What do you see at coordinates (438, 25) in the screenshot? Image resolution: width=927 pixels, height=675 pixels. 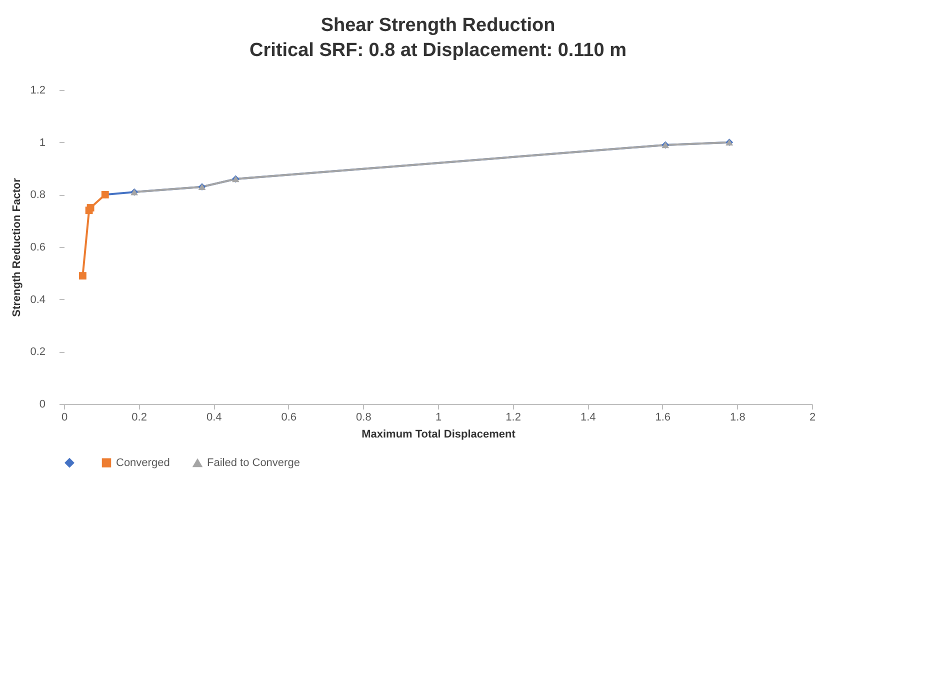 I see `chart-title: Shear Strength Reduction` at bounding box center [438, 25].